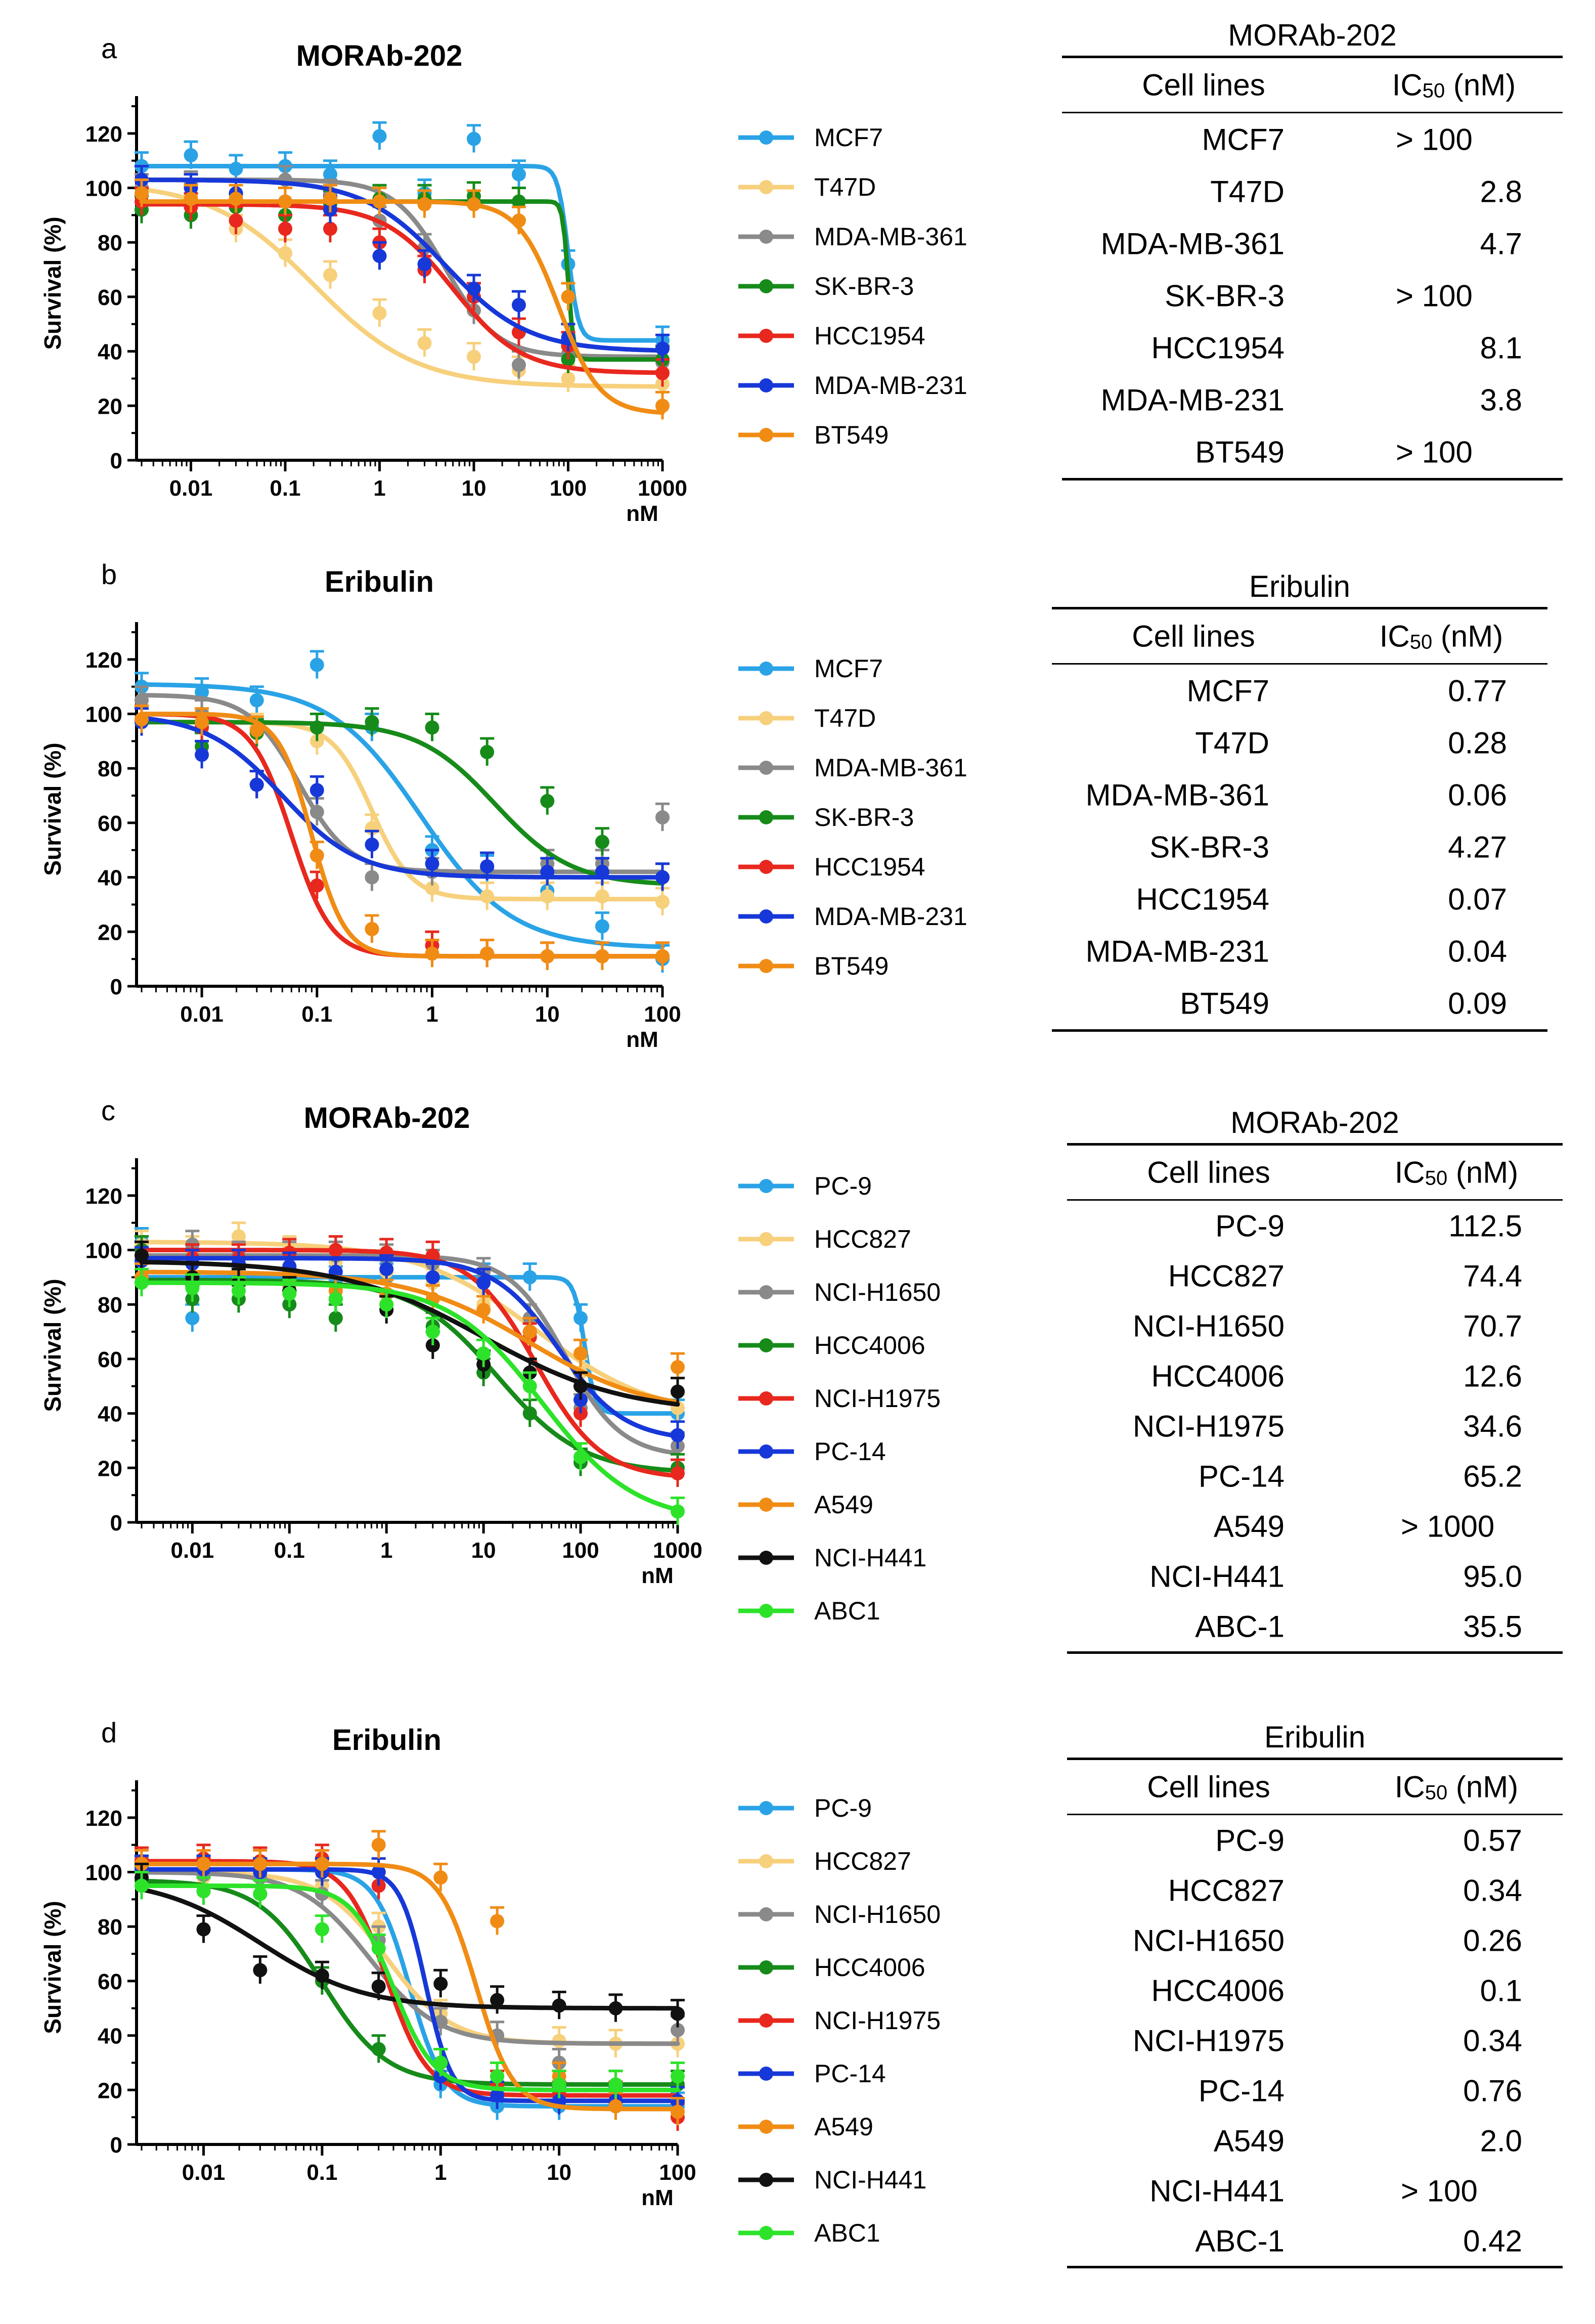  Describe the element at coordinates (1315, 1990) in the screenshot. I see `table-row: HCC4006 0.1` at that location.